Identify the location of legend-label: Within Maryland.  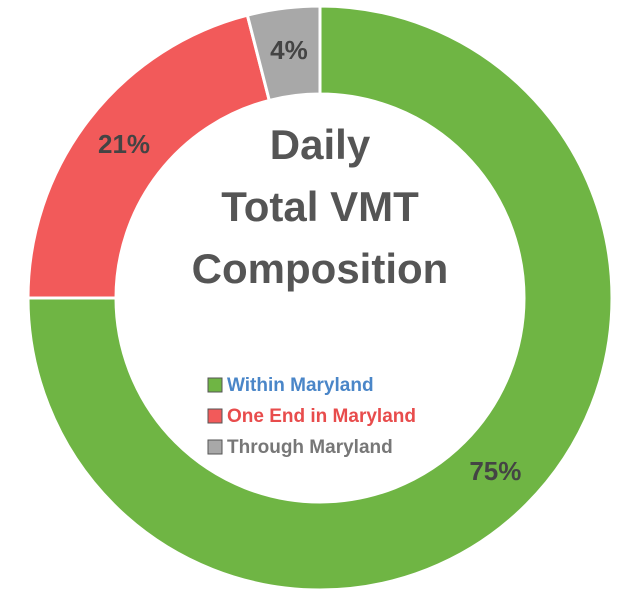
(300, 385).